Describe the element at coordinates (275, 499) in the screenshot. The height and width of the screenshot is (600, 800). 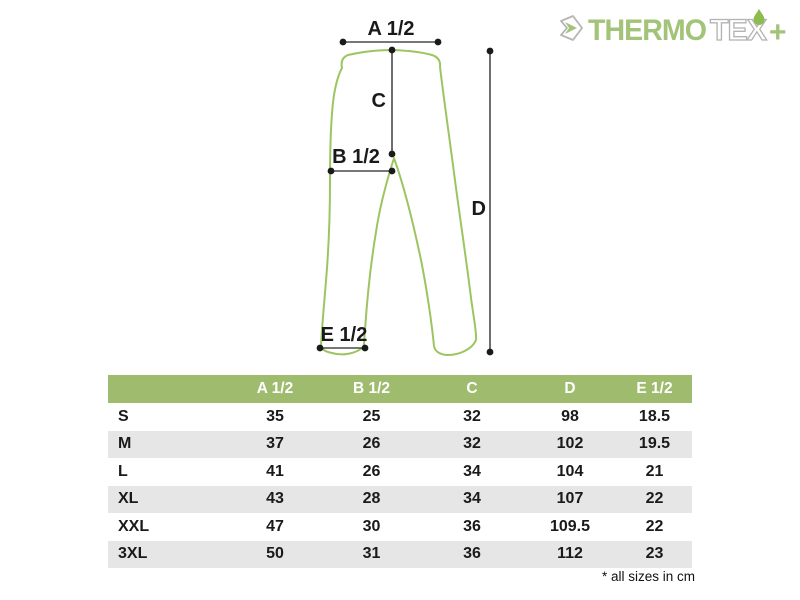
I see `value-cell: 43` at that location.